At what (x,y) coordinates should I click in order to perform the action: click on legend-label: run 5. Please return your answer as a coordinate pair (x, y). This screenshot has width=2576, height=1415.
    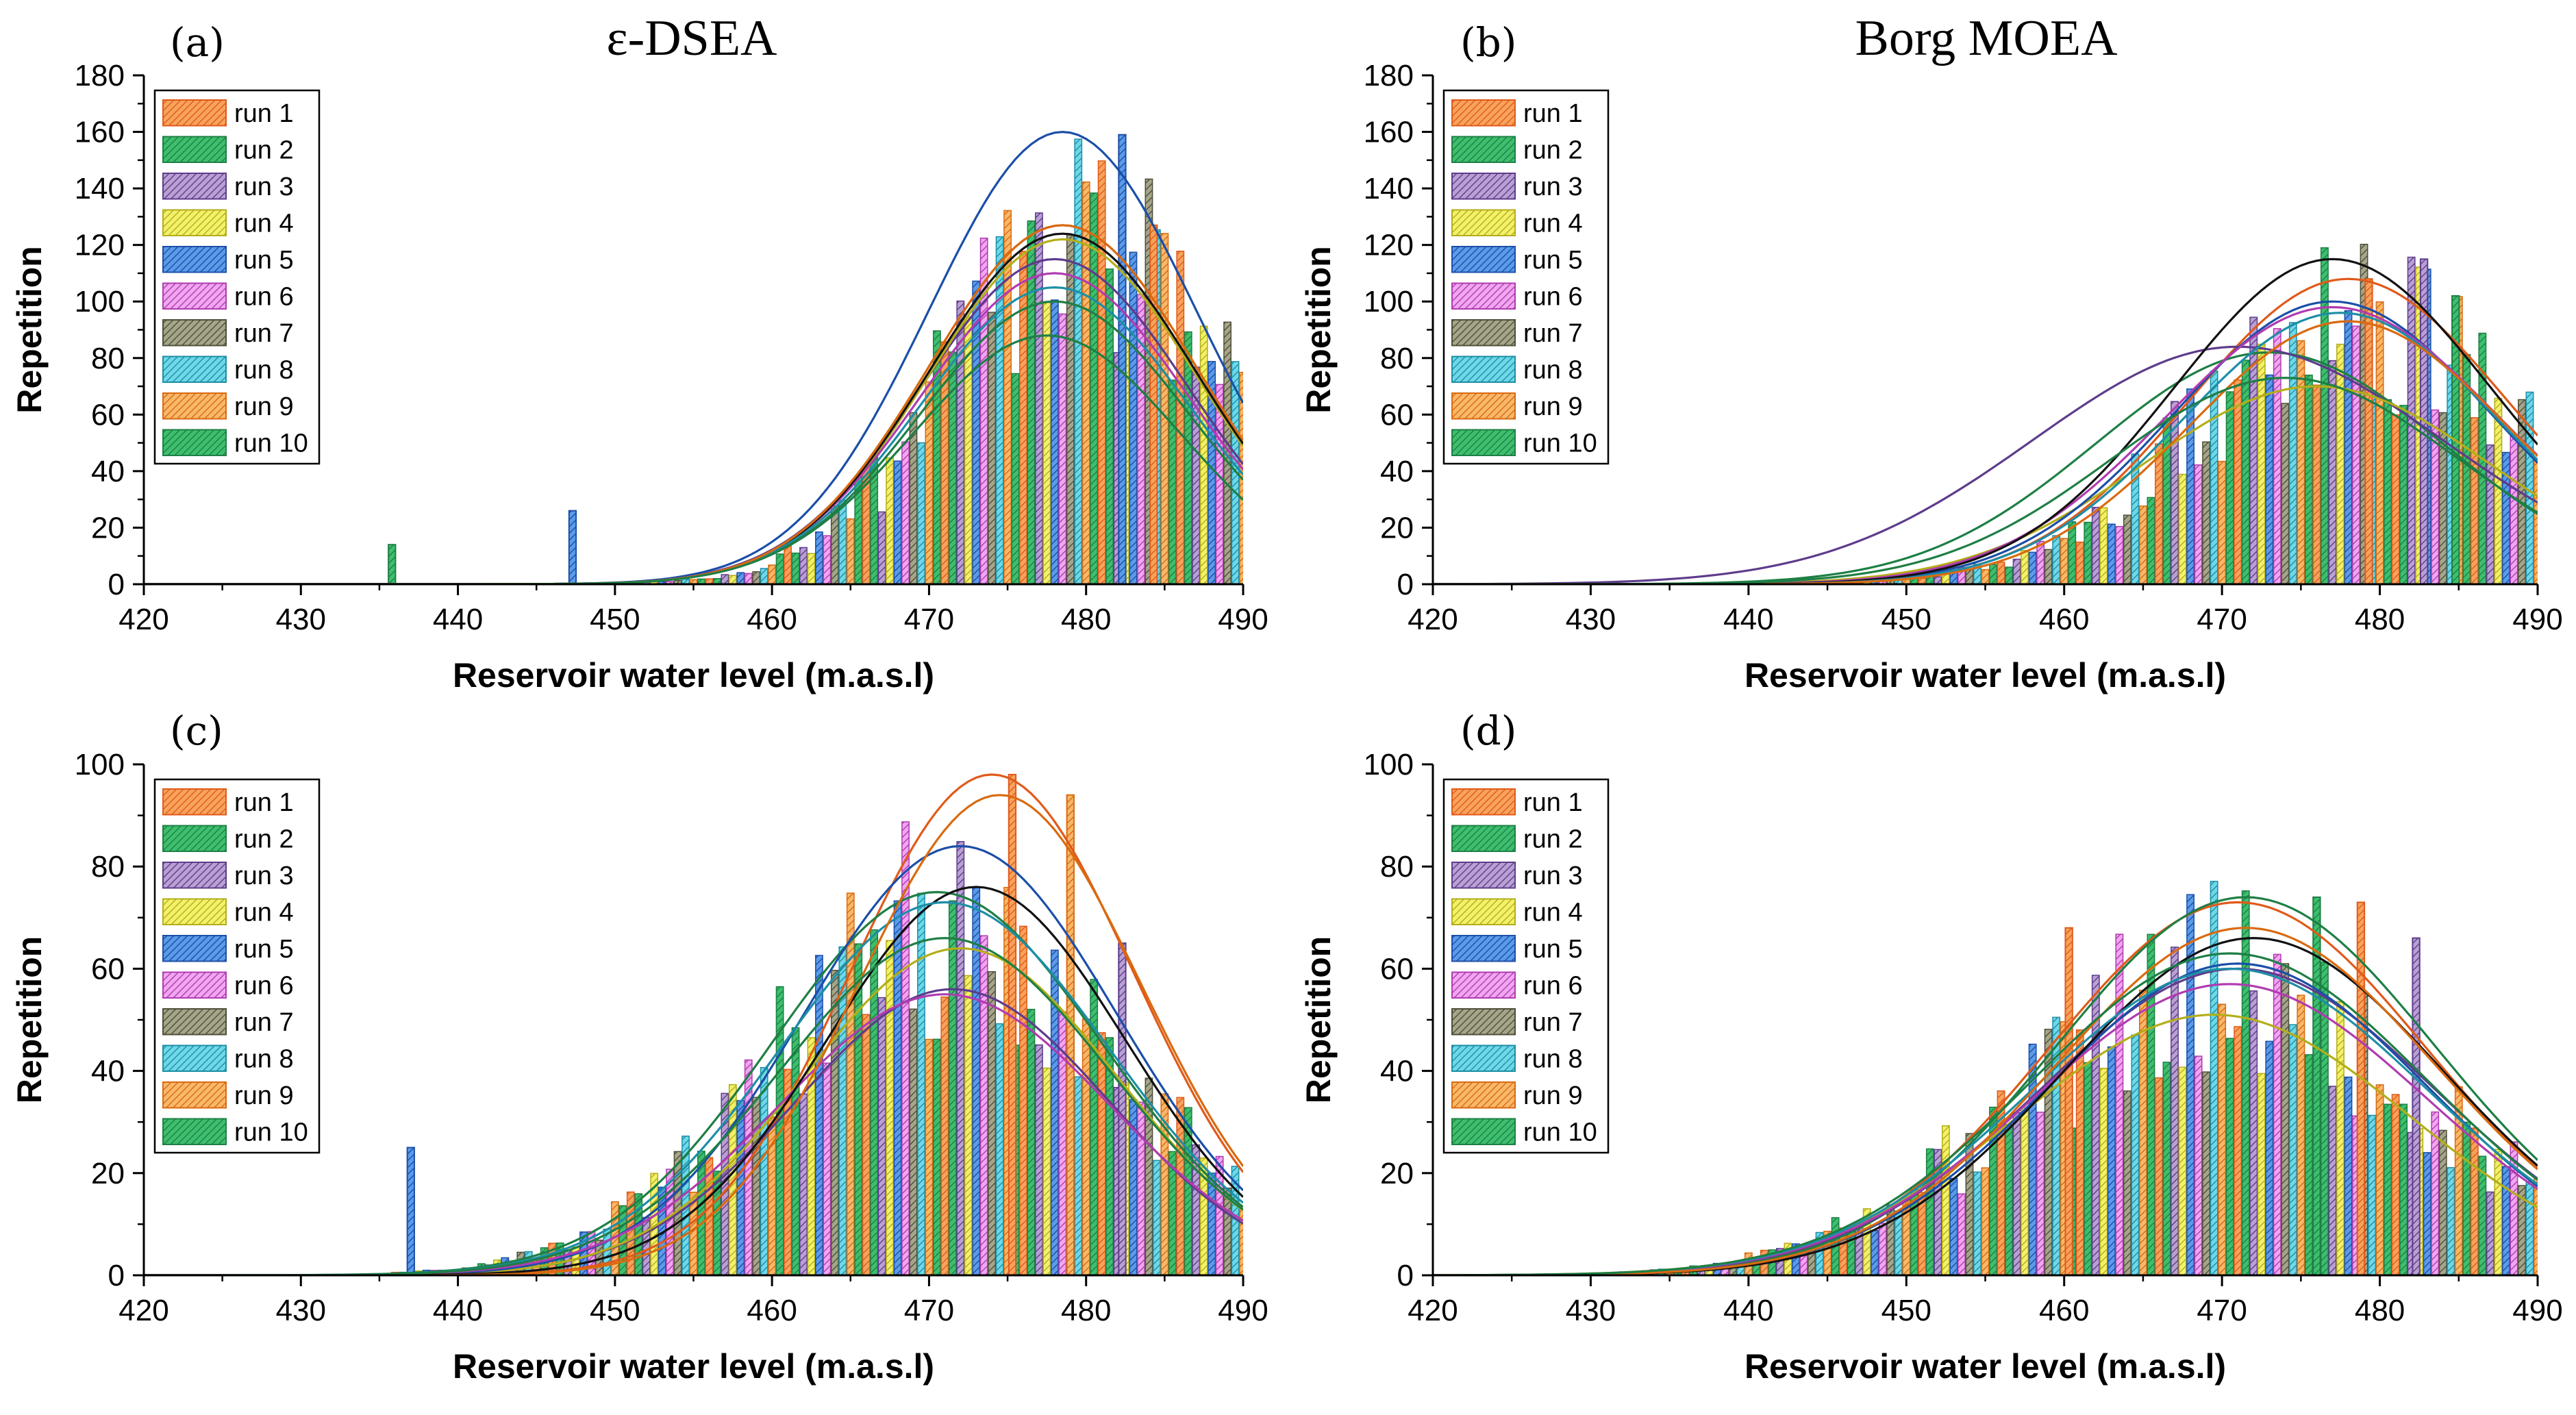
    Looking at the image, I should click on (1553, 260).